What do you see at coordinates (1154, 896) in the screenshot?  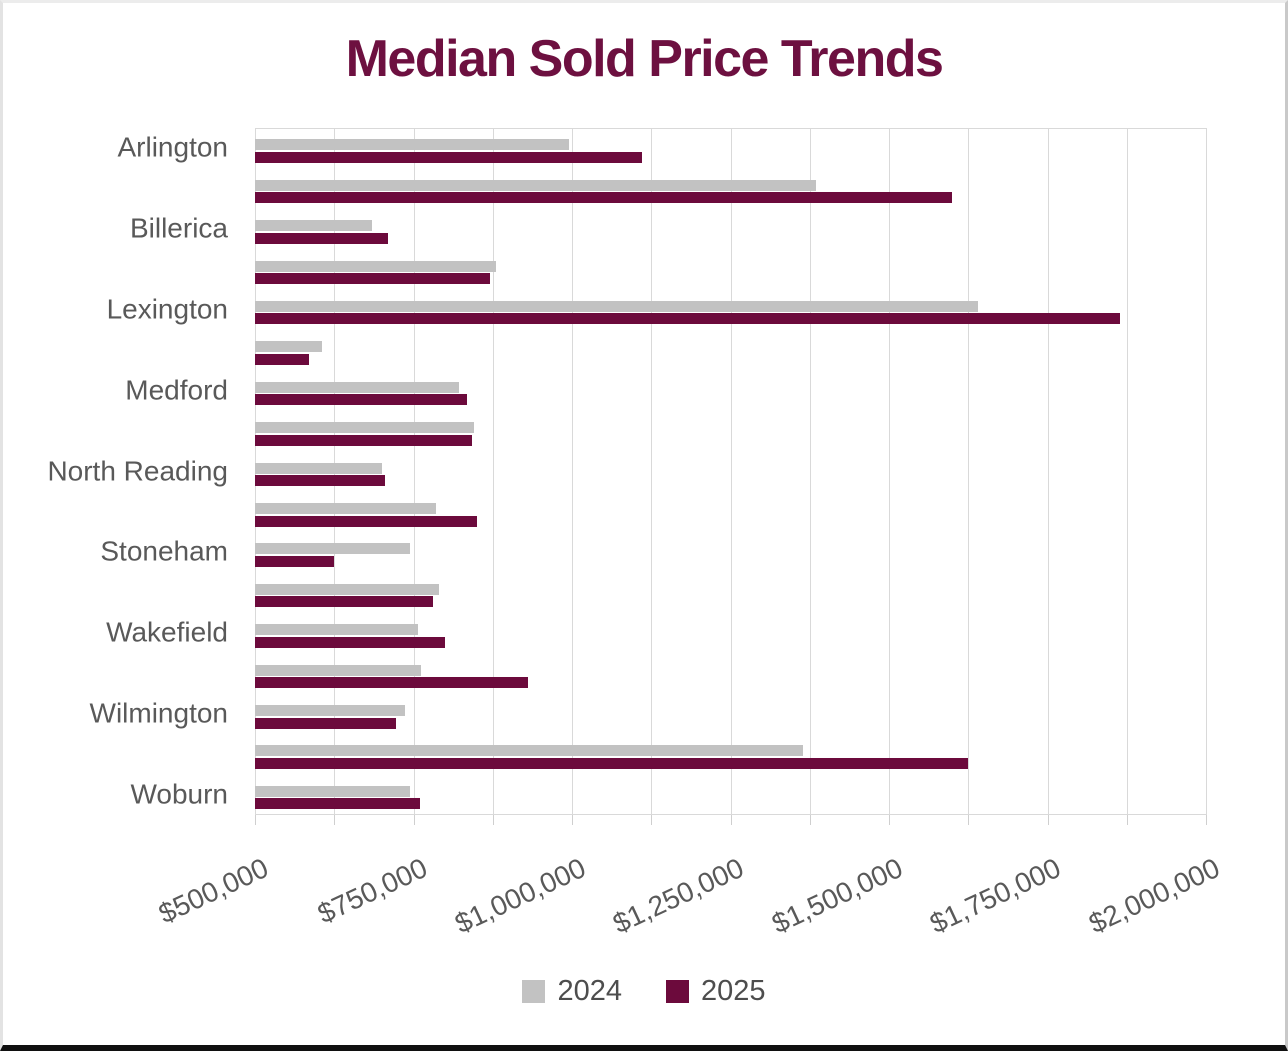 I see `value-axis-label: $2,000,000` at bounding box center [1154, 896].